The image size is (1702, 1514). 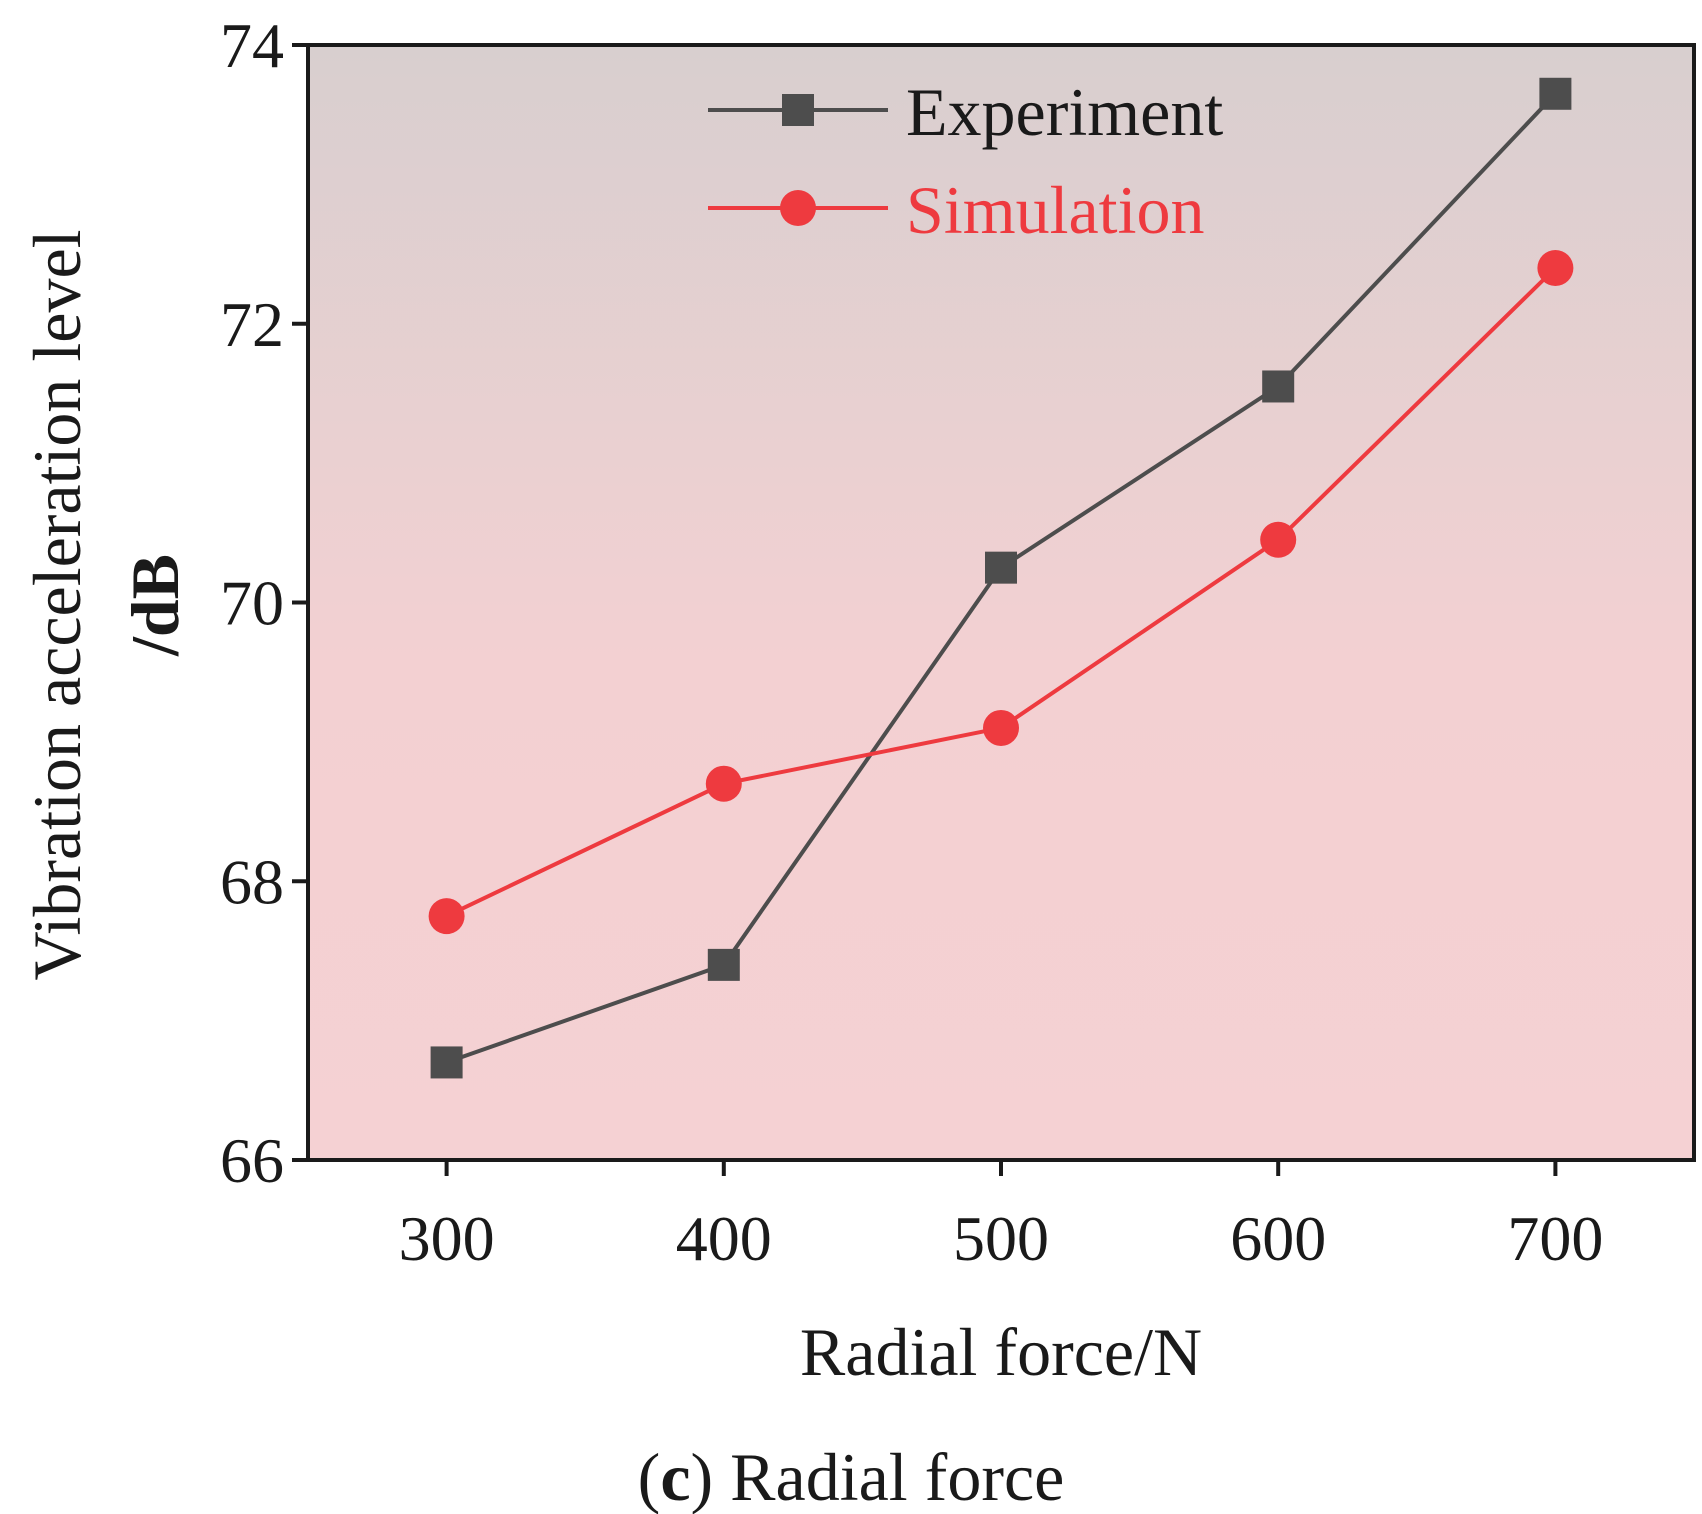 What do you see at coordinates (252, 45) in the screenshot?
I see `y-tick-label-74: 74` at bounding box center [252, 45].